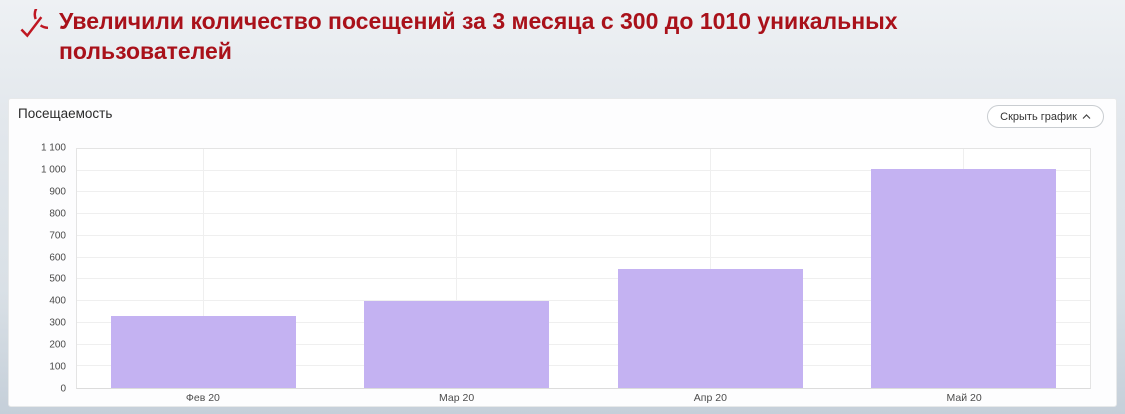  I want to click on y-tick-label: 700, so click(57, 236).